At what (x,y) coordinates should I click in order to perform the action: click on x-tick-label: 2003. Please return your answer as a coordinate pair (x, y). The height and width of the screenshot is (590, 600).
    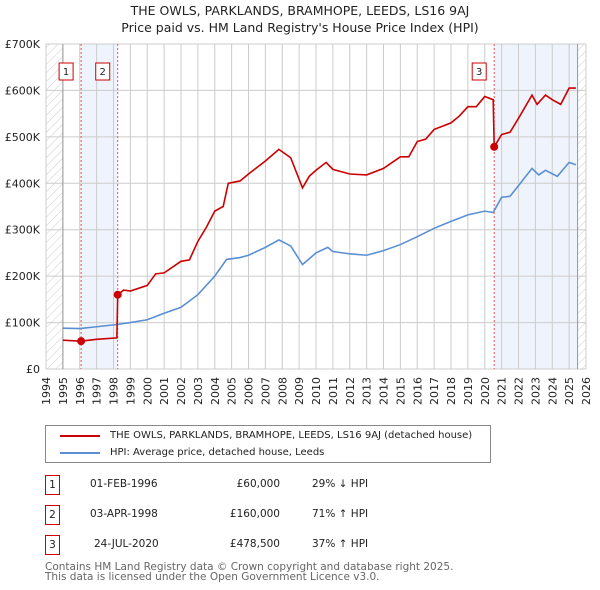
    Looking at the image, I should click on (198, 391).